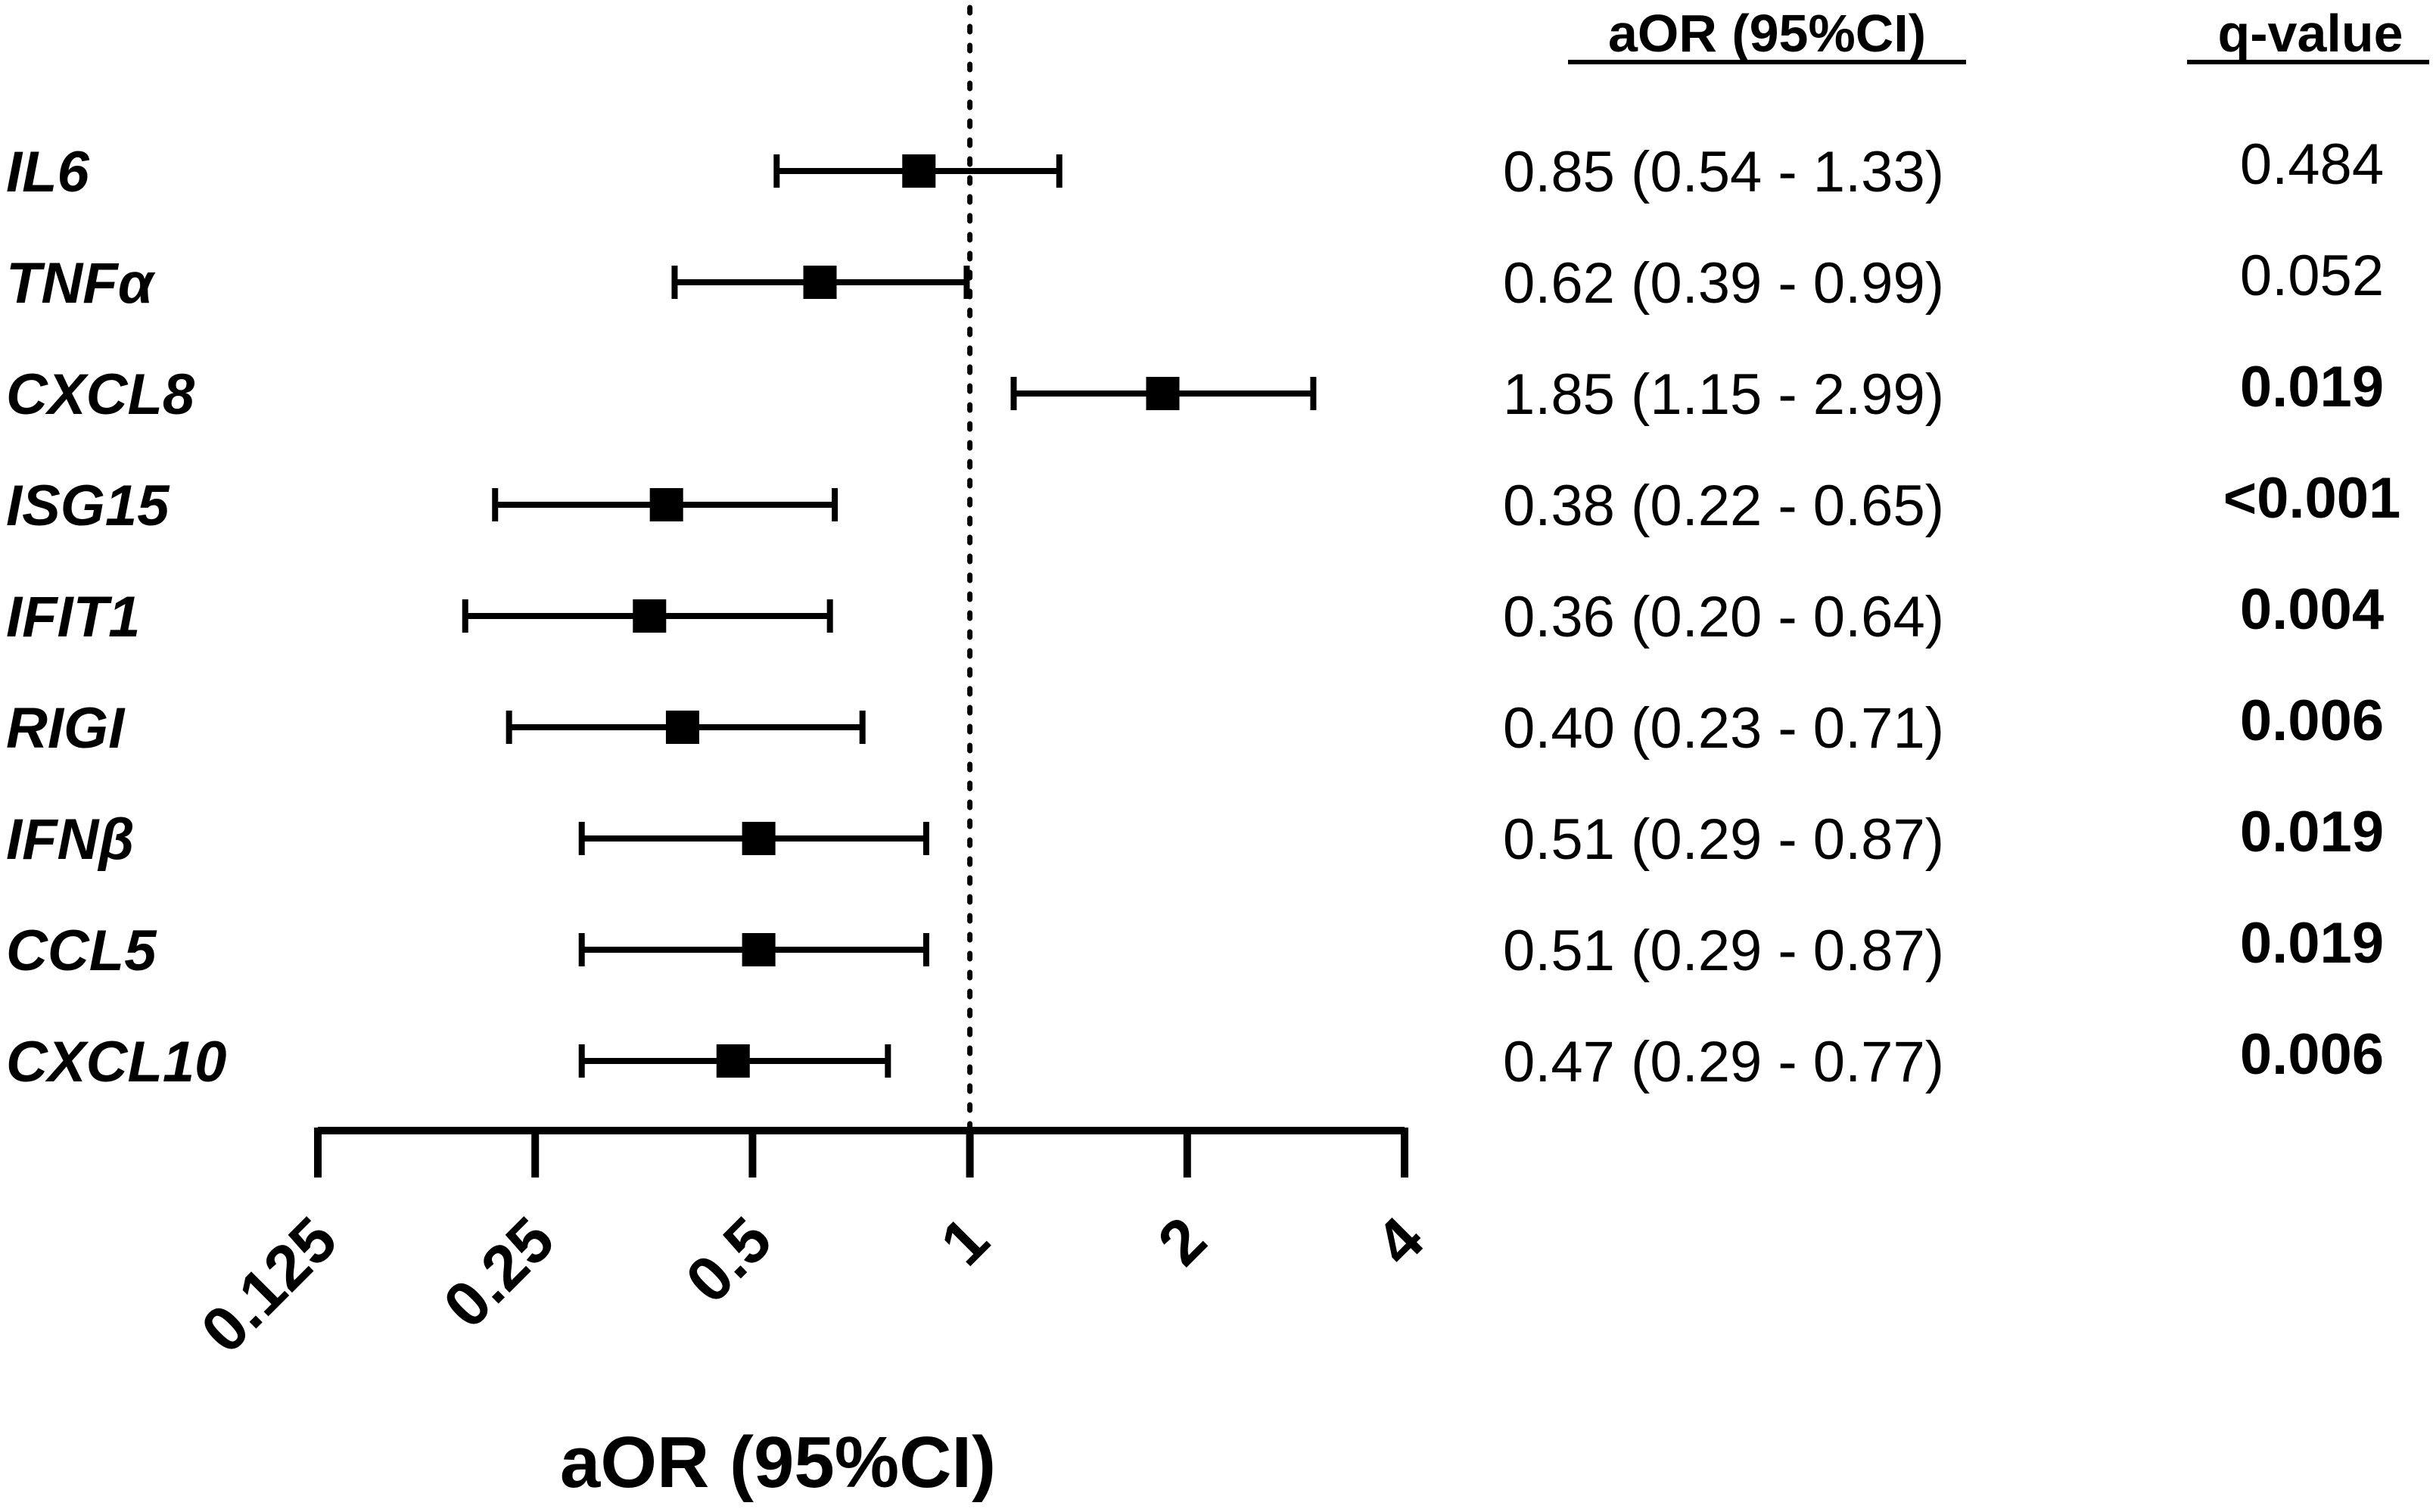  Describe the element at coordinates (1723, 617) in the screenshot. I see `estimate-text: 0.36 (0.20 - 0.64)` at that location.